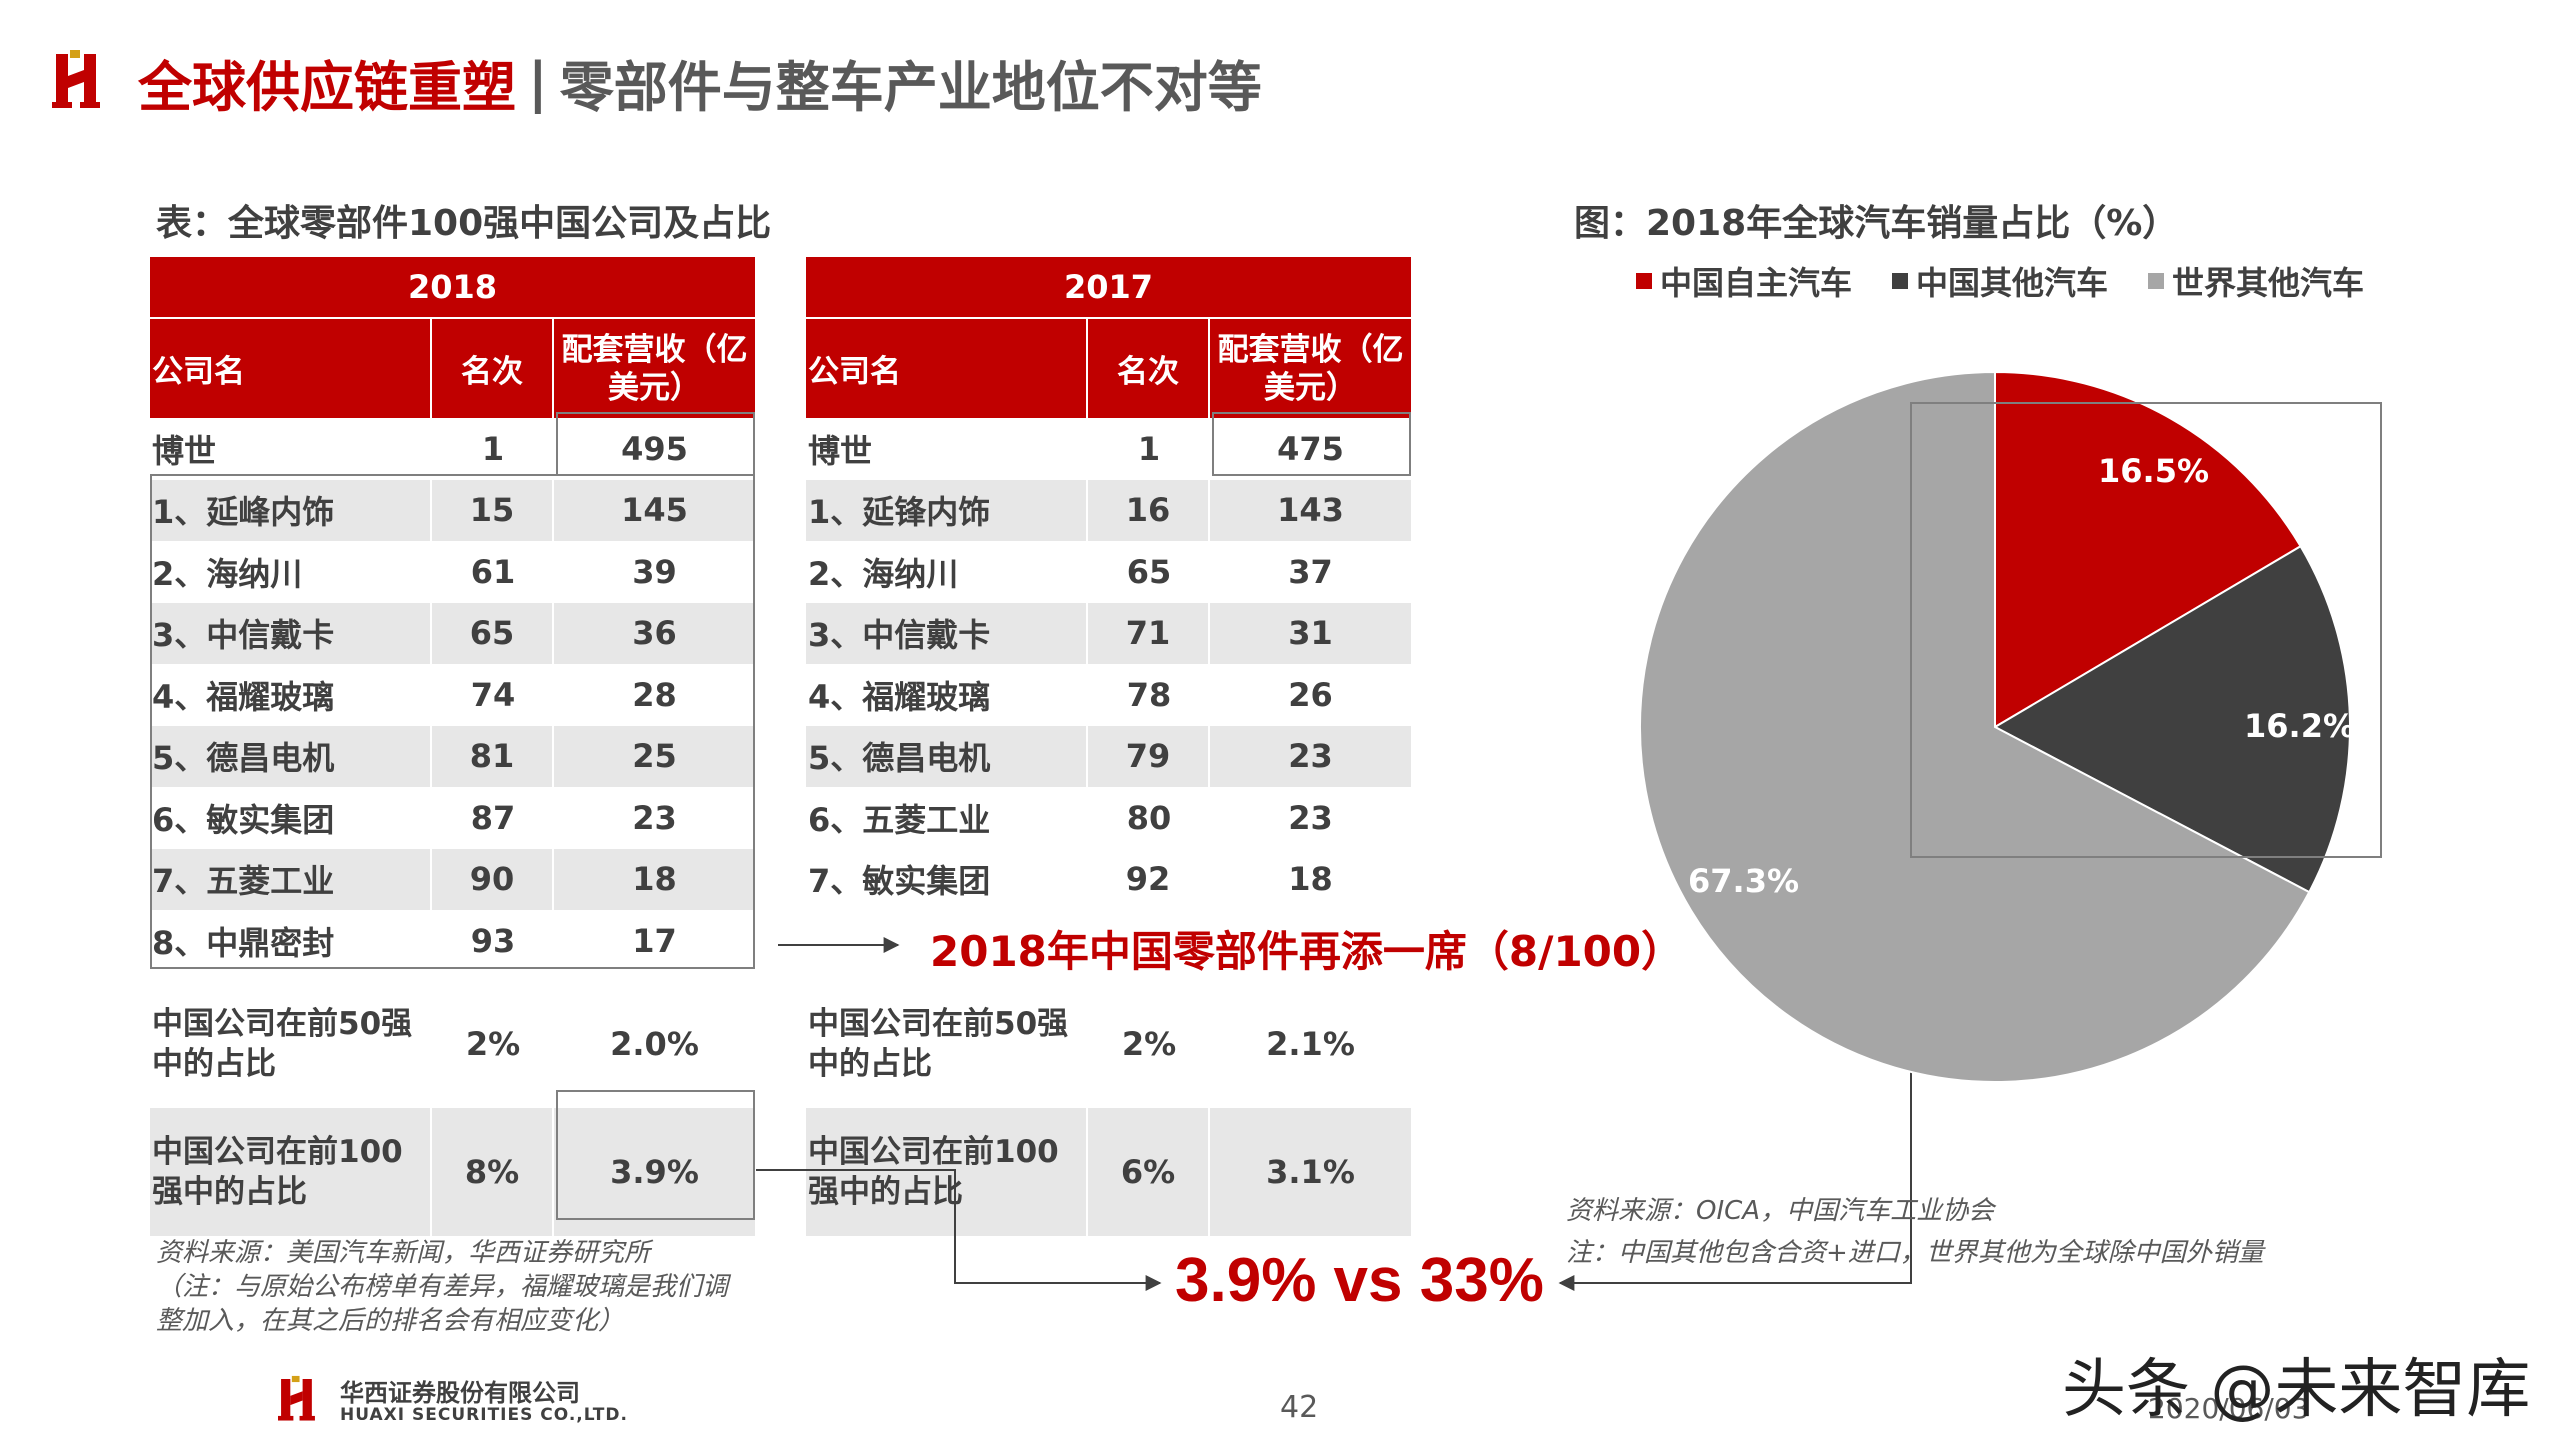 This screenshot has width=2560, height=1440. I want to click on cell-rank: 74, so click(493, 694).